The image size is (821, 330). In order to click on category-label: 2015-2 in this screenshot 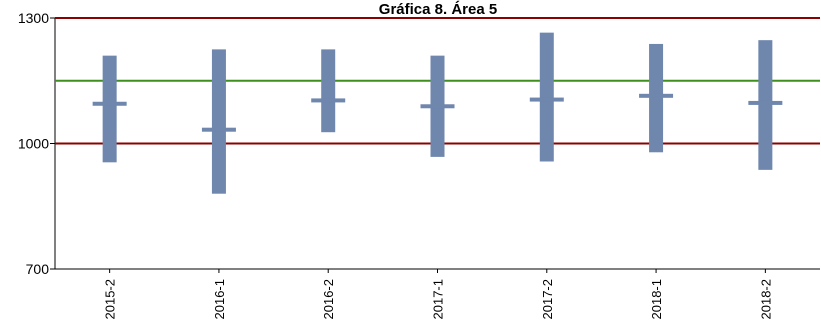, I will do `click(110, 299)`.